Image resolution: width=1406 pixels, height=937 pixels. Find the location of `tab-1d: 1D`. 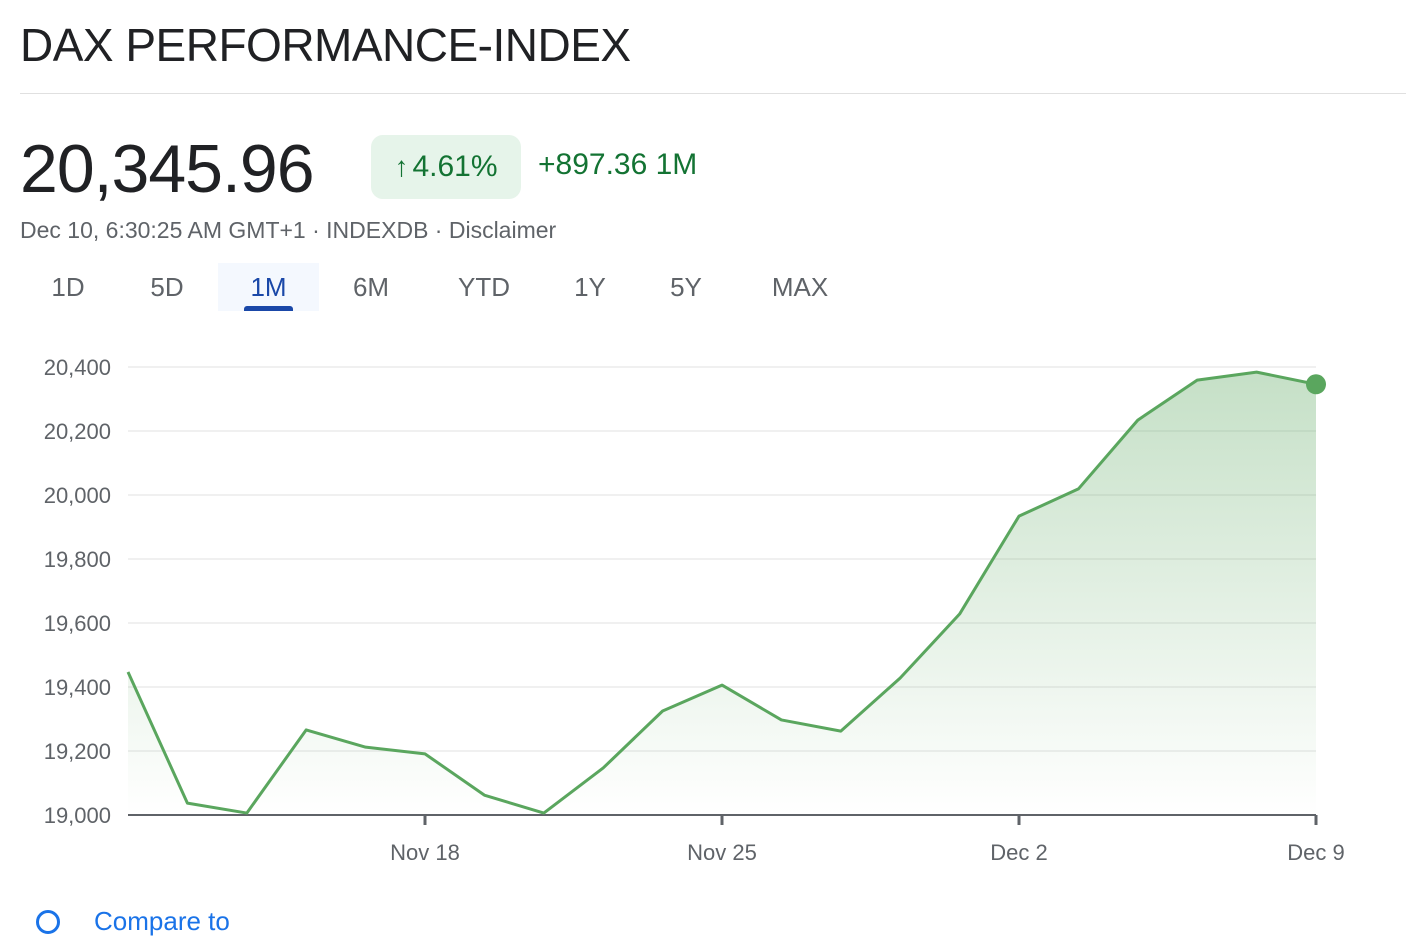

tab-1d: 1D is located at coordinates (68, 286).